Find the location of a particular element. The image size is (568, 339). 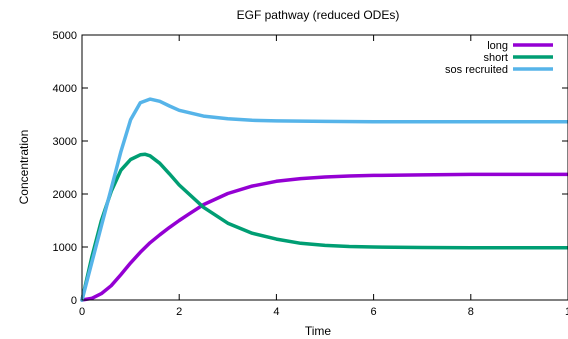

y-tick-label: 4000 is located at coordinates (65, 89).